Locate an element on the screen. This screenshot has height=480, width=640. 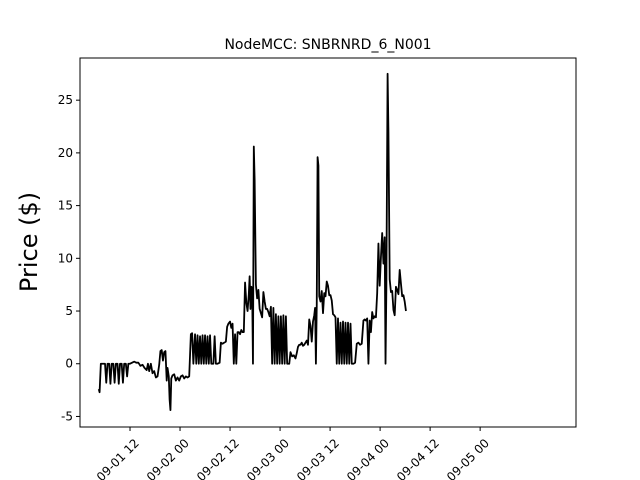
x-tick-label: 09-03 12 is located at coordinates (318, 458).